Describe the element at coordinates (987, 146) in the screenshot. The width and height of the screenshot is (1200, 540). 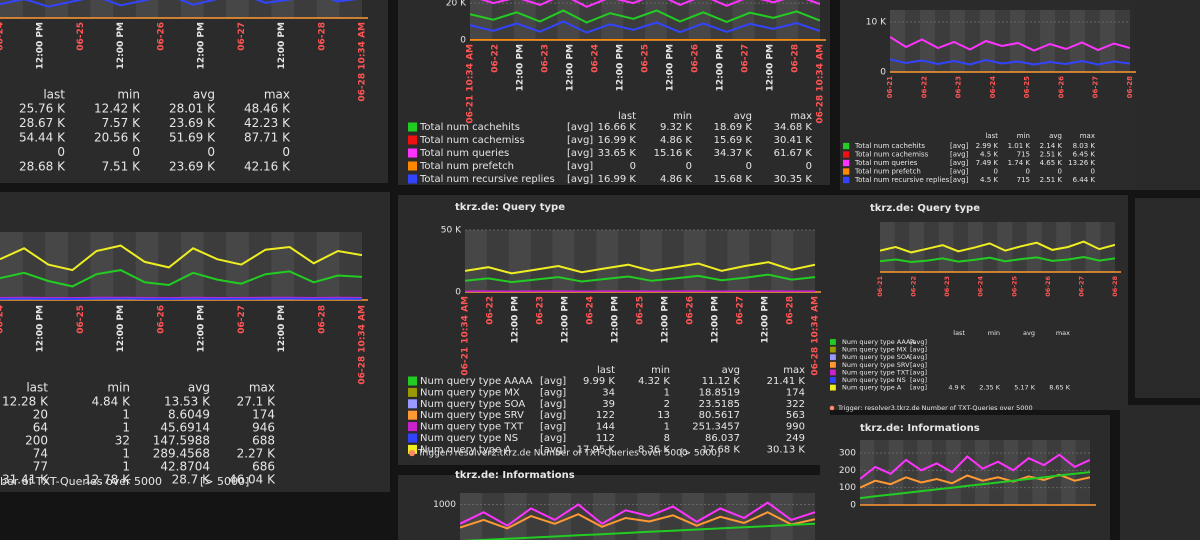
I see `legend-stat: 2.99 K` at that location.